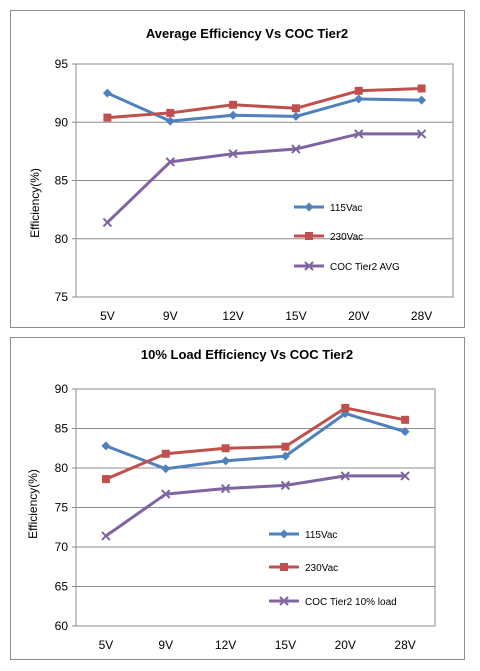 The height and width of the screenshot is (671, 480). Describe the element at coordinates (365, 267) in the screenshot. I see `legend-label: COC Tier2 AVG` at that location.